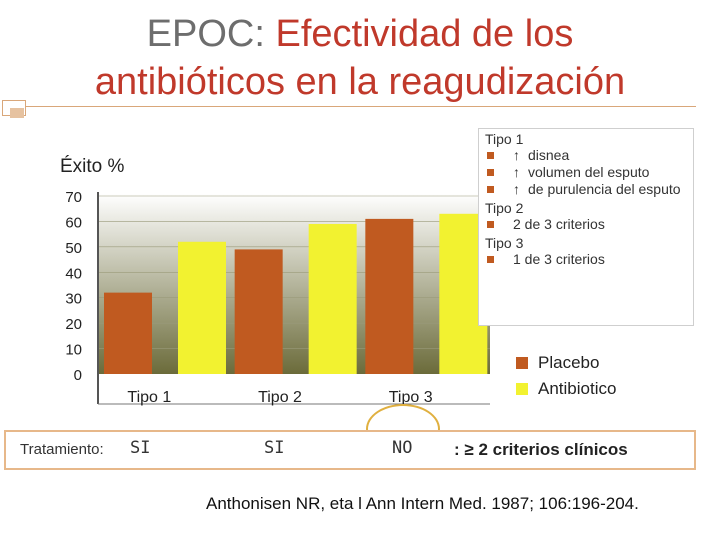 Image resolution: width=720 pixels, height=540 pixels. What do you see at coordinates (588, 155) in the screenshot?
I see `criteria-item: ↑ disnea` at bounding box center [588, 155].